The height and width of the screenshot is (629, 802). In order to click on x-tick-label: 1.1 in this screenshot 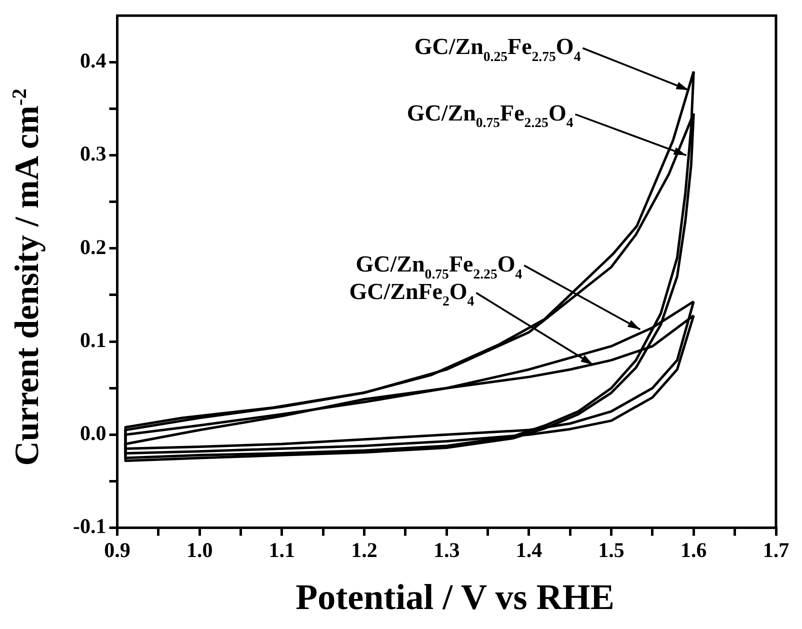, I will do `click(282, 550)`.